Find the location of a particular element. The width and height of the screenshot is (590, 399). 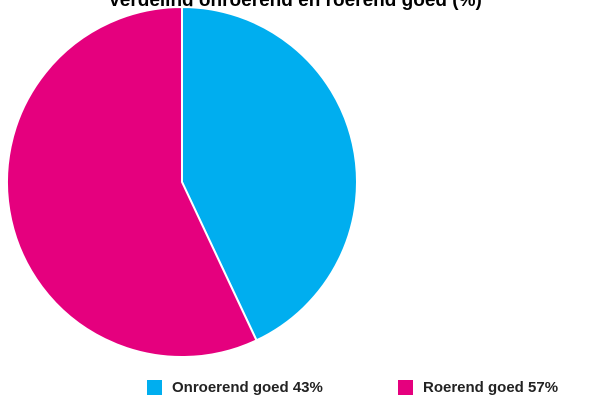

legend-item-roerend-goed: Roerend goed 57% is located at coordinates (478, 387).